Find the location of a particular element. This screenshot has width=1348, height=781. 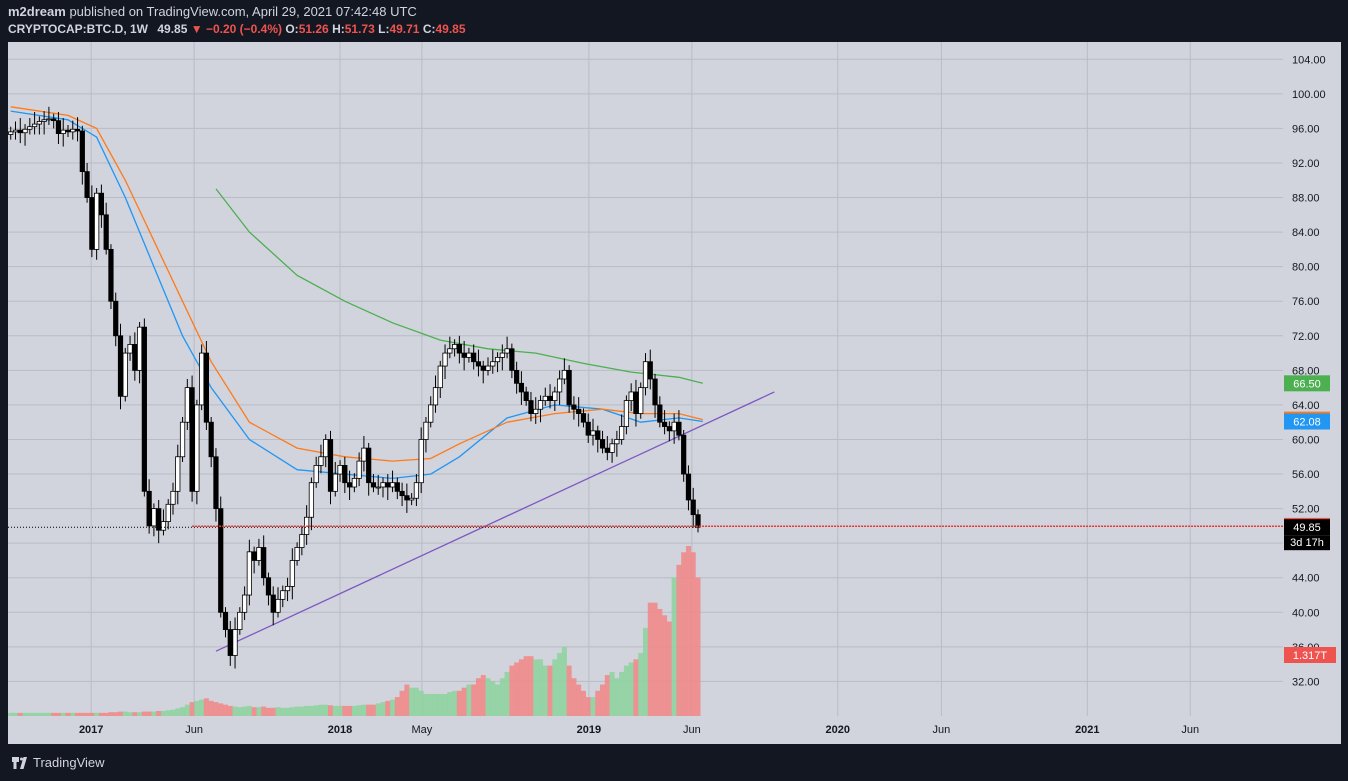

open-label: O: is located at coordinates (292, 29).